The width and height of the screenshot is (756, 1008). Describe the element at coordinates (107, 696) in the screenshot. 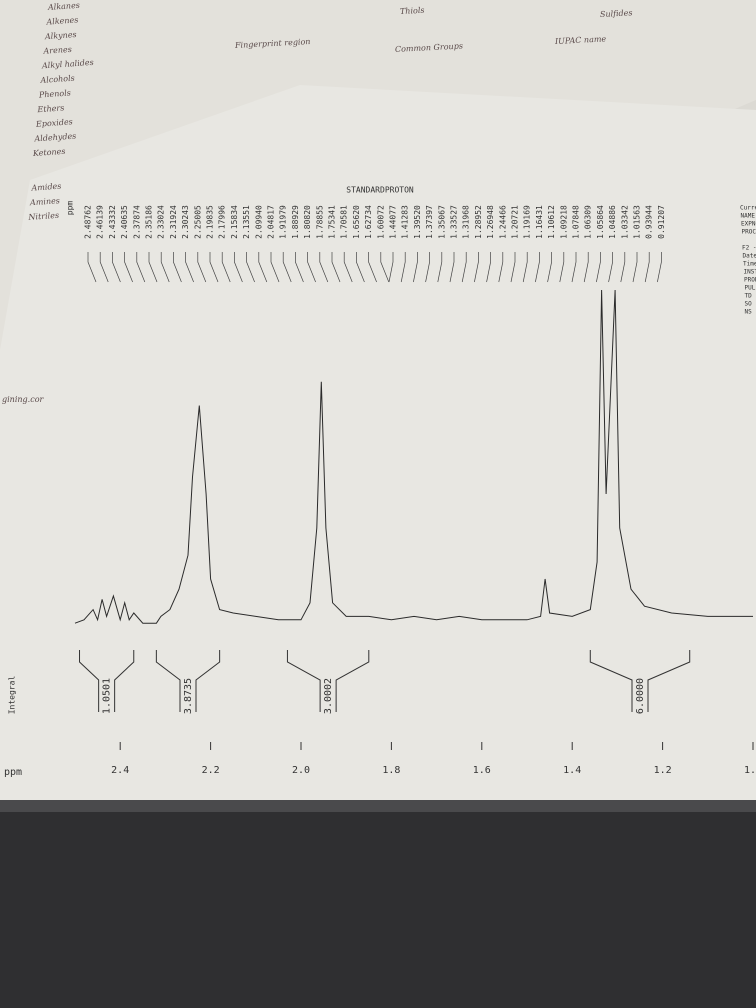

I see `integral-value: 1.0501` at that location.